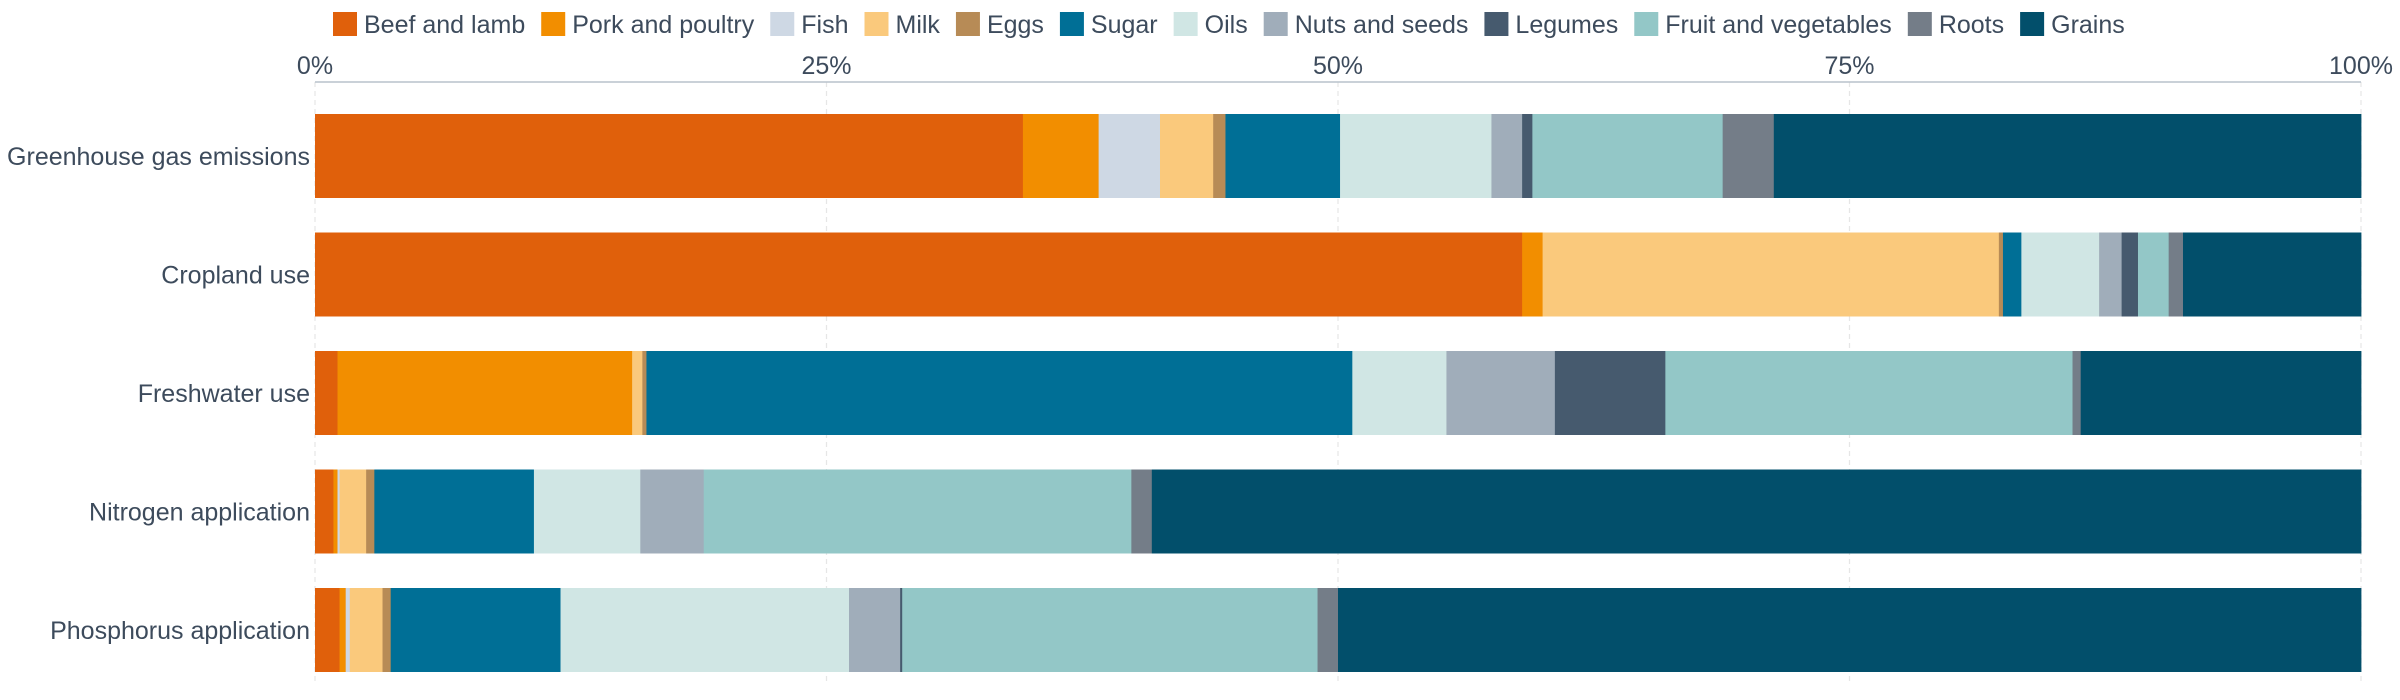 The width and height of the screenshot is (2400, 700). Describe the element at coordinates (1015, 25) in the screenshot. I see `legend-label-eggs: Eggs` at that location.